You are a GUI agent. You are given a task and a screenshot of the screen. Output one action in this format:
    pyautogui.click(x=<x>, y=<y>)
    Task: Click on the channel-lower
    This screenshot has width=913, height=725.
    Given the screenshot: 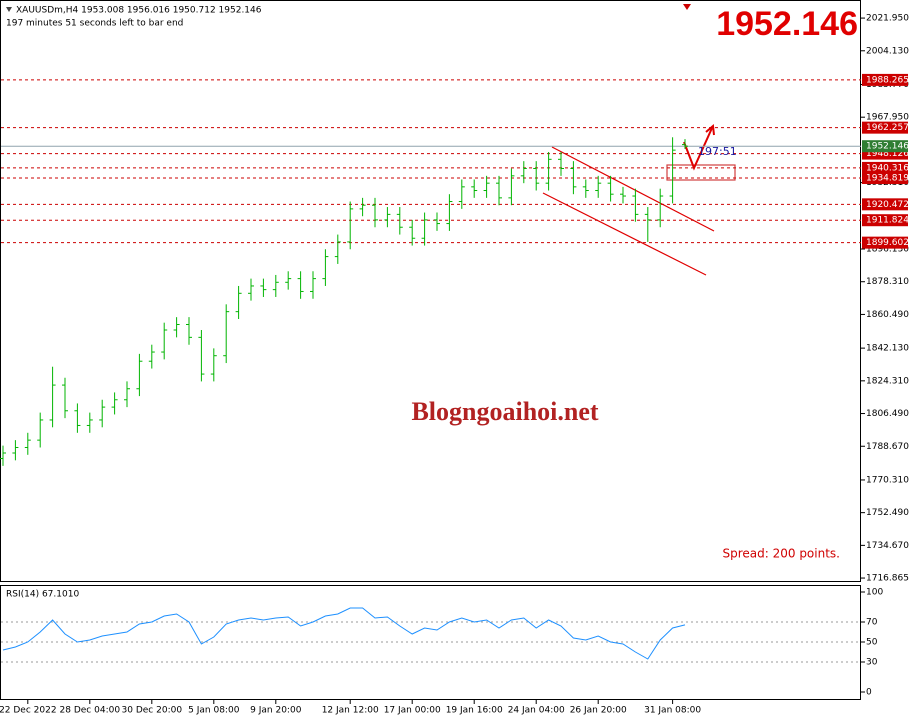 What is the action you would take?
    pyautogui.click(x=624, y=234)
    